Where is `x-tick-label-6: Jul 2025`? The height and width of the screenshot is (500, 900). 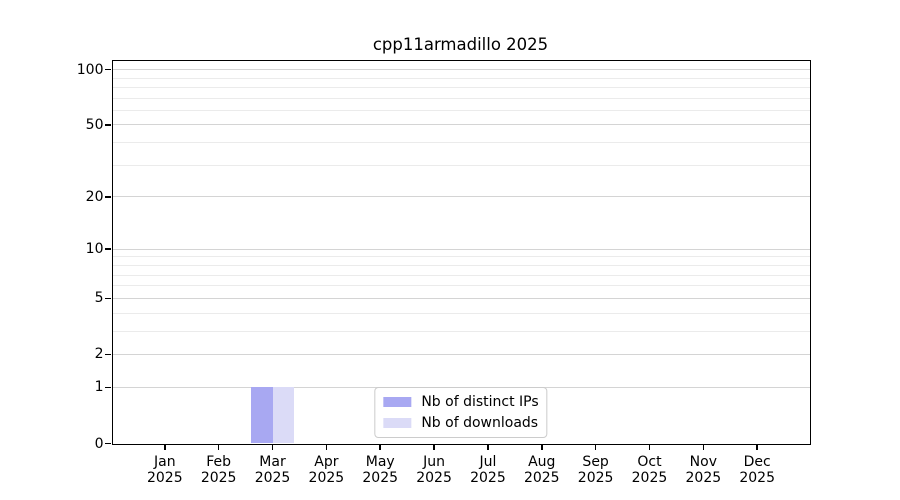
x-tick-label-6: Jul 2025 is located at coordinates (488, 470).